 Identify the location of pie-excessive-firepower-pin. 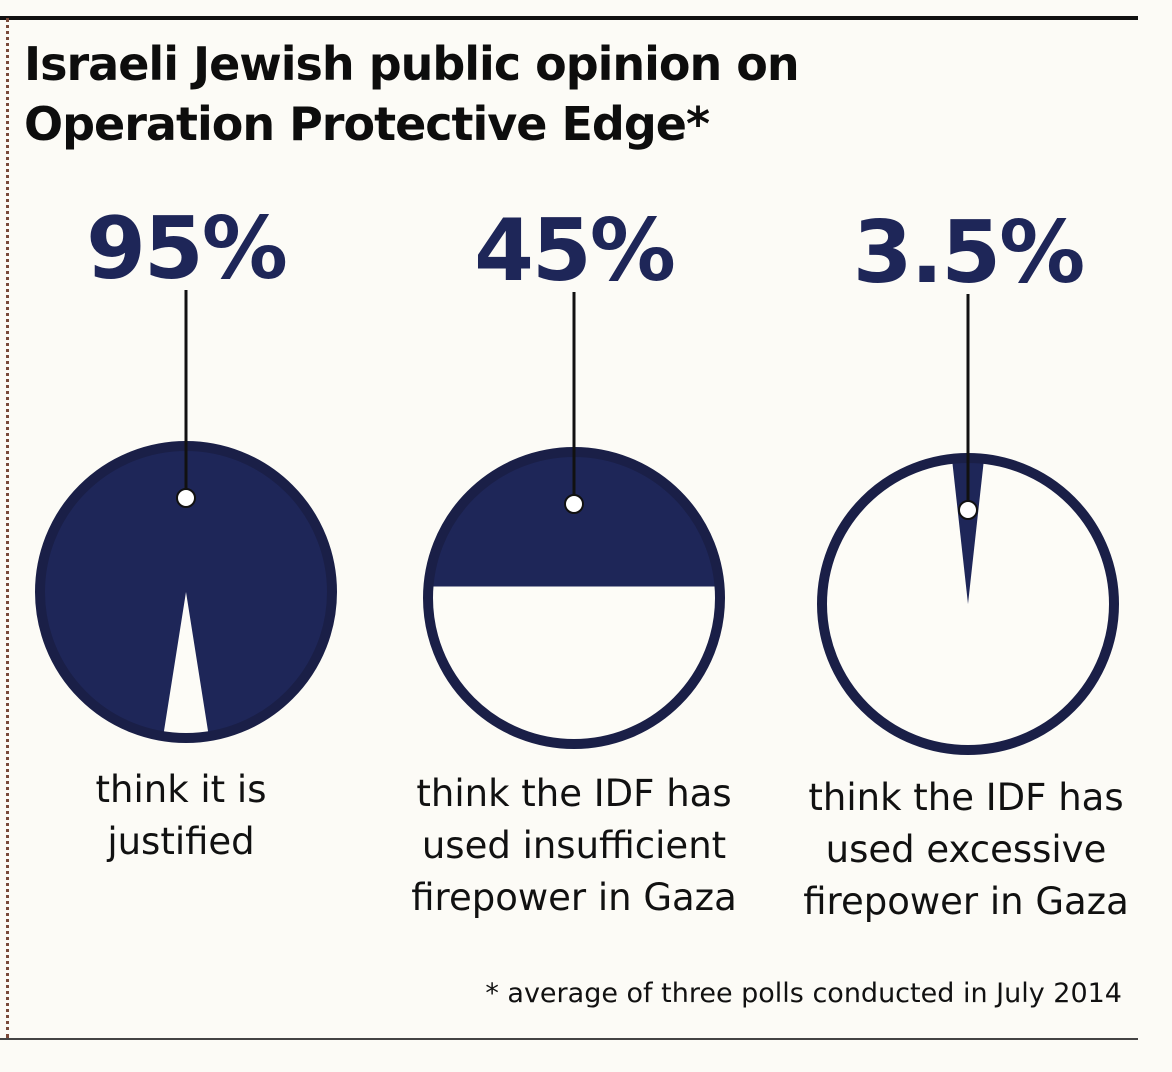
(968, 510).